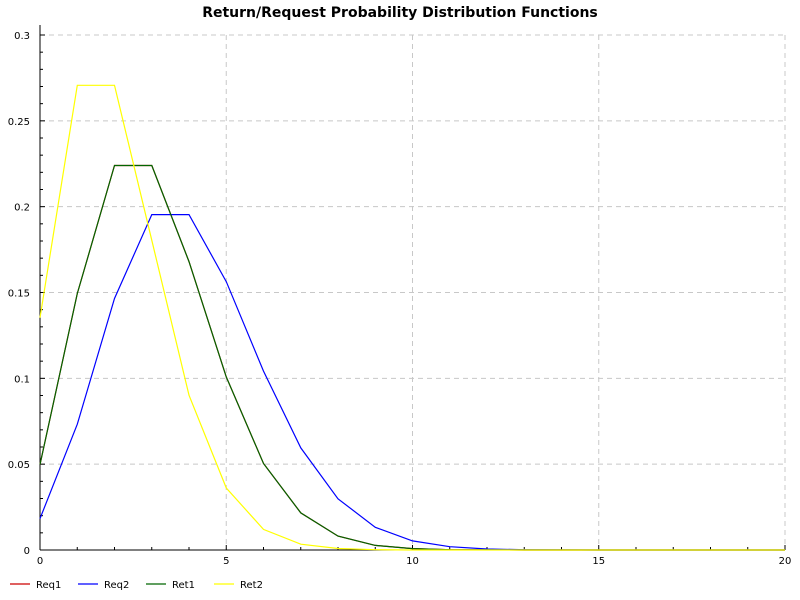  What do you see at coordinates (19, 465) in the screenshot?
I see `y-tick-label: 0.05` at bounding box center [19, 465].